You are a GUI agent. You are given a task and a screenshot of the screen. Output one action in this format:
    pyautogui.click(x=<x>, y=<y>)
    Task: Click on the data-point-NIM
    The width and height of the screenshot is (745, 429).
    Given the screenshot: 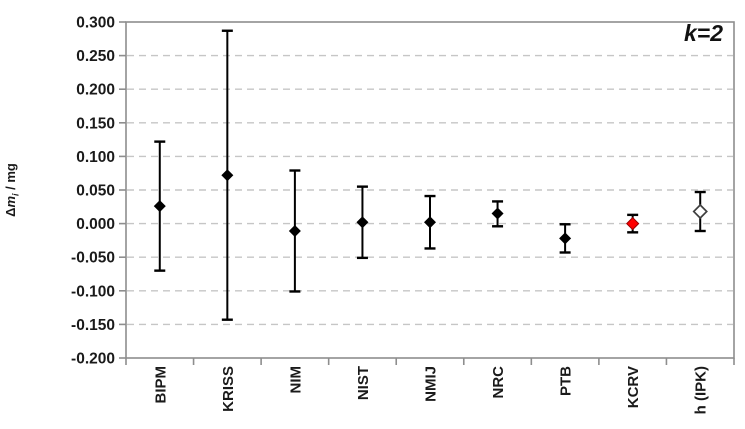 What is the action you would take?
    pyautogui.click(x=294, y=230)
    